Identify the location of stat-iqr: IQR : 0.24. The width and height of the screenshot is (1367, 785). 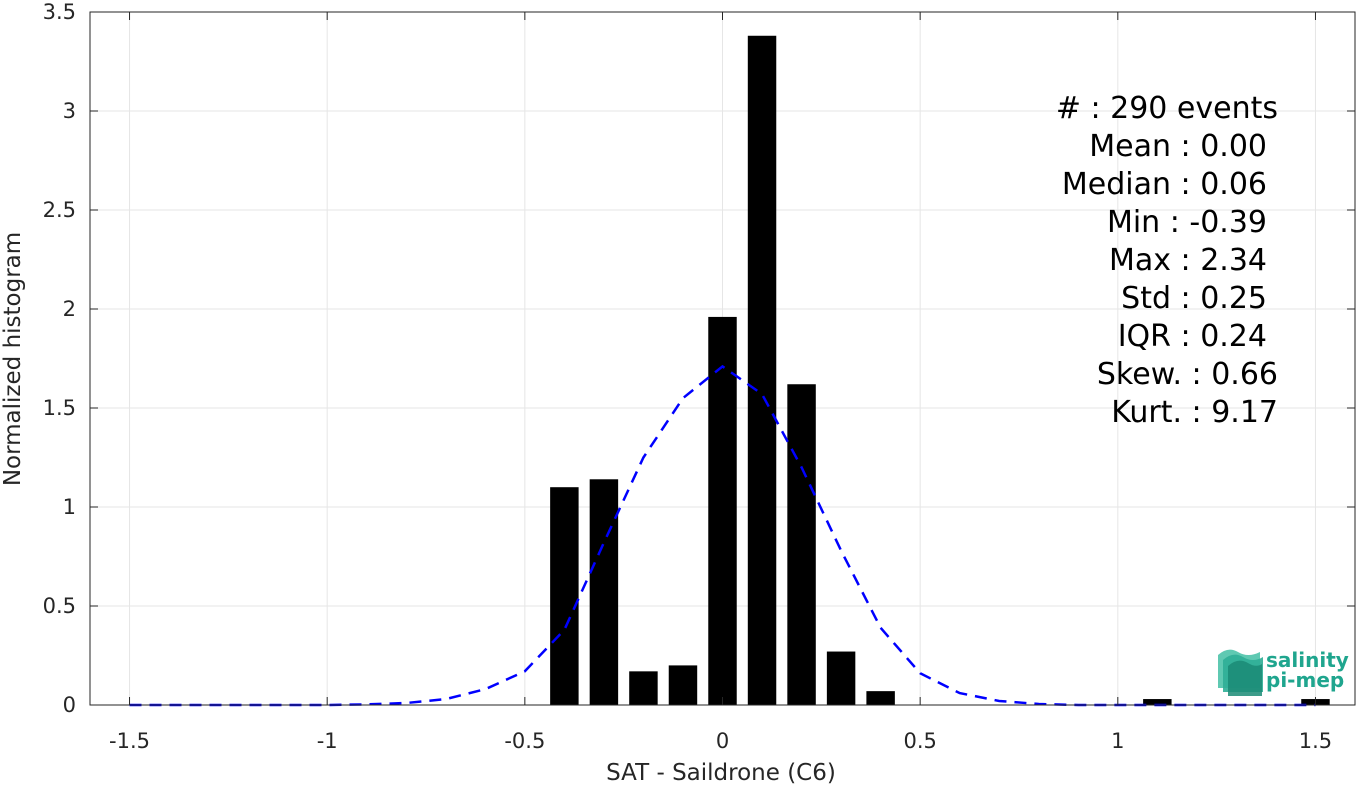
(1192, 336).